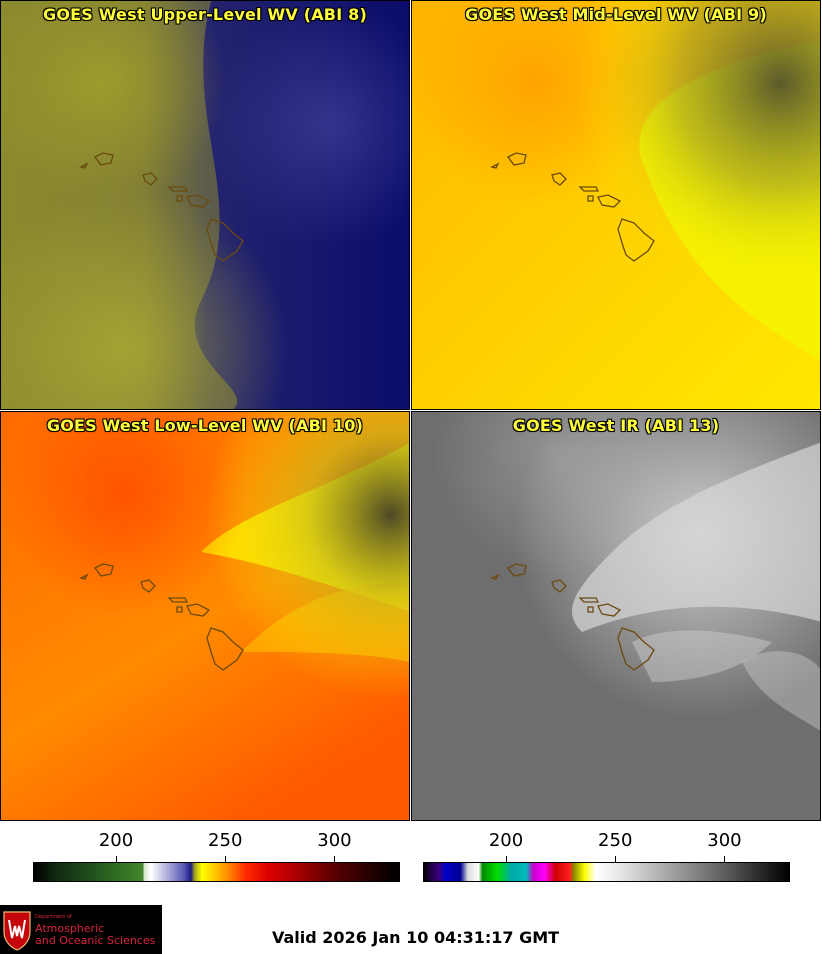 This screenshot has width=822, height=954. Describe the element at coordinates (205, 14) in the screenshot. I see `panel-title: GOES West Upper-Level WV (ABI 8)` at that location.